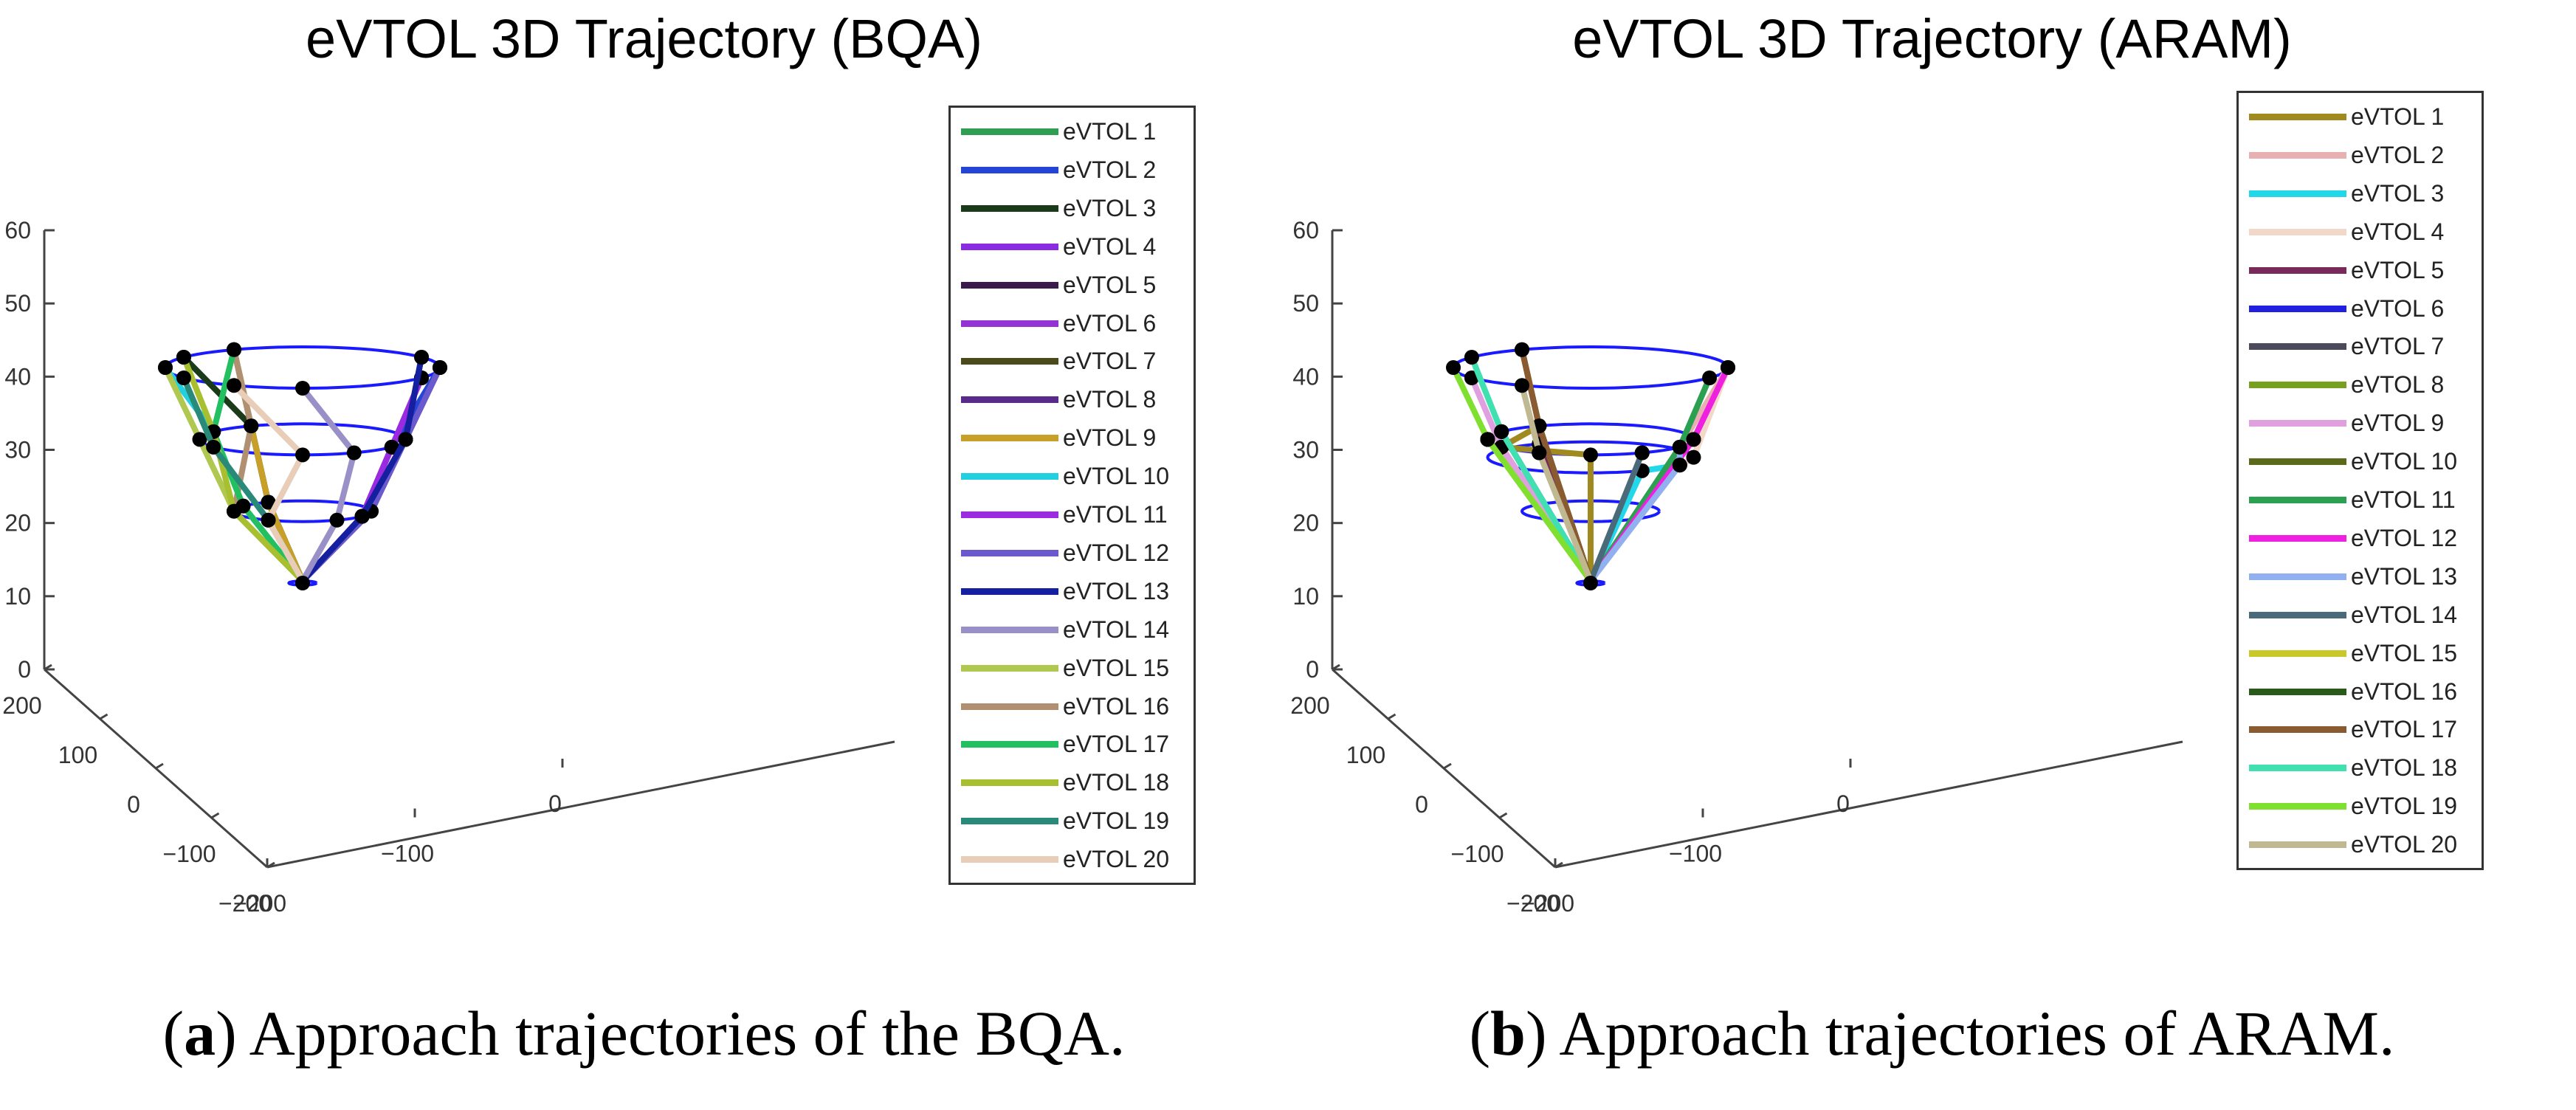 This screenshot has height=1110, width=2576. I want to click on z-tick-label: 20, so click(18, 523).